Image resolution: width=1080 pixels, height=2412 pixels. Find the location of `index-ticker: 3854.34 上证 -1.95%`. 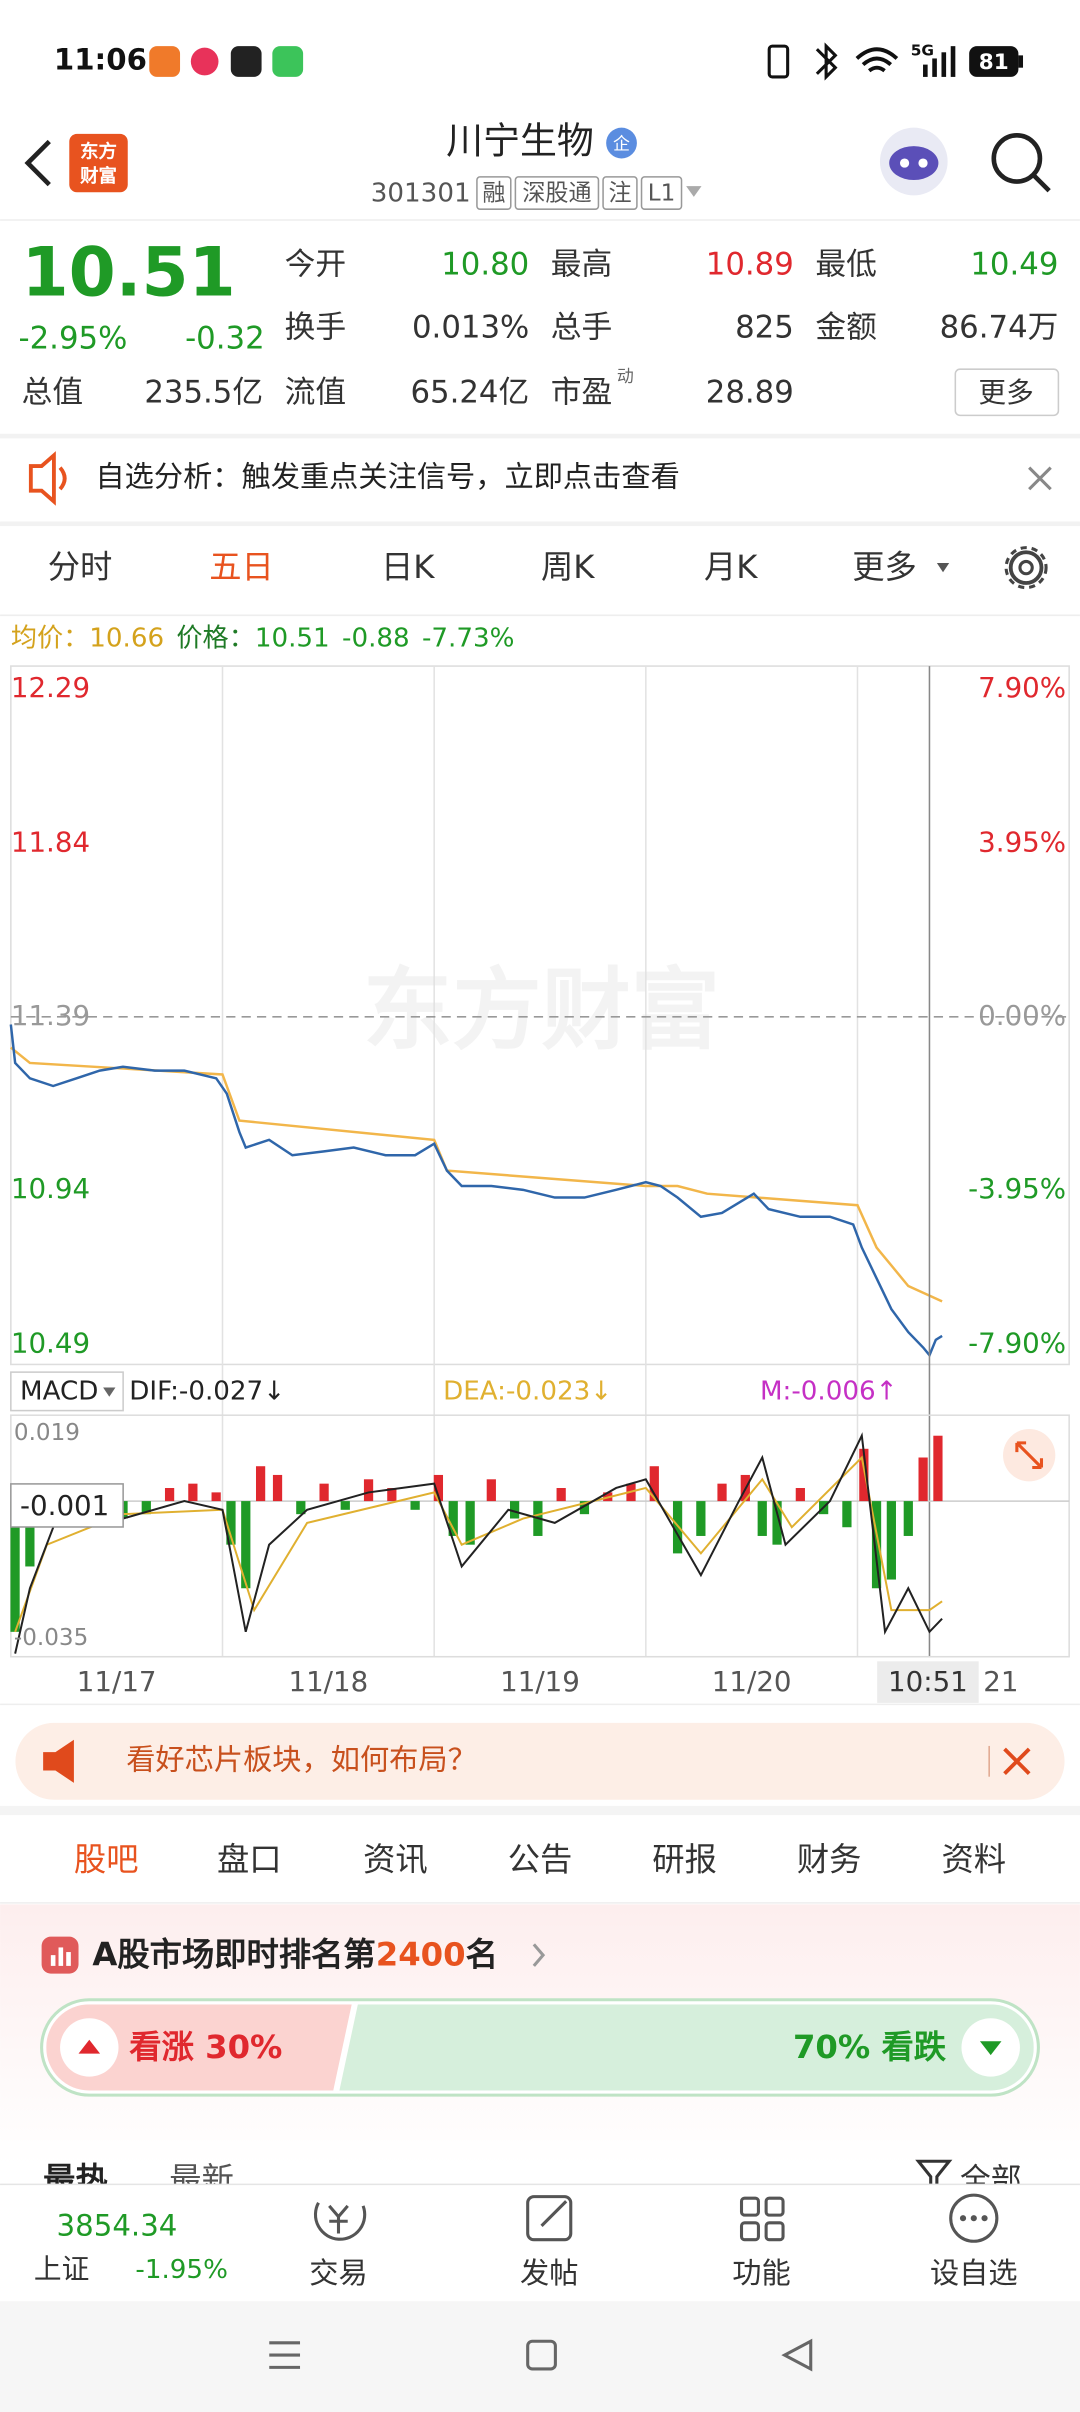

index-ticker: 3854.34 上证 -1.95% is located at coordinates (131, 2246).